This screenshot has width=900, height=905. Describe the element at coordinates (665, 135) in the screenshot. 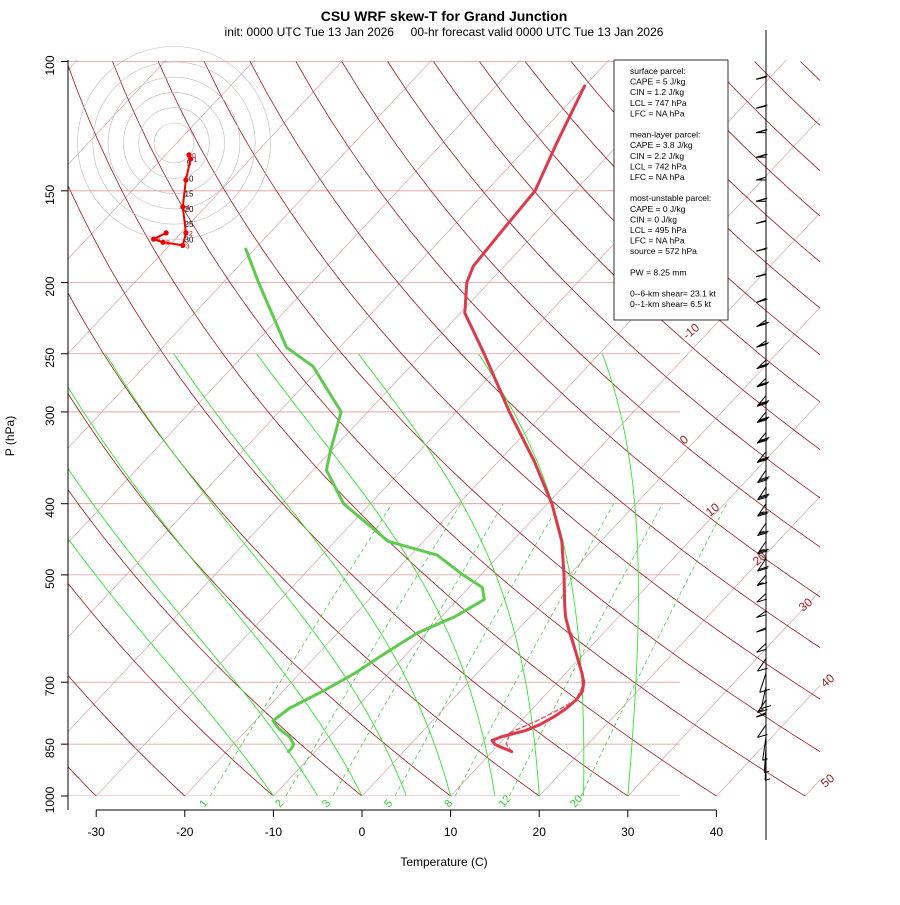

I see `info-box-line: mean-layer parcel:` at that location.